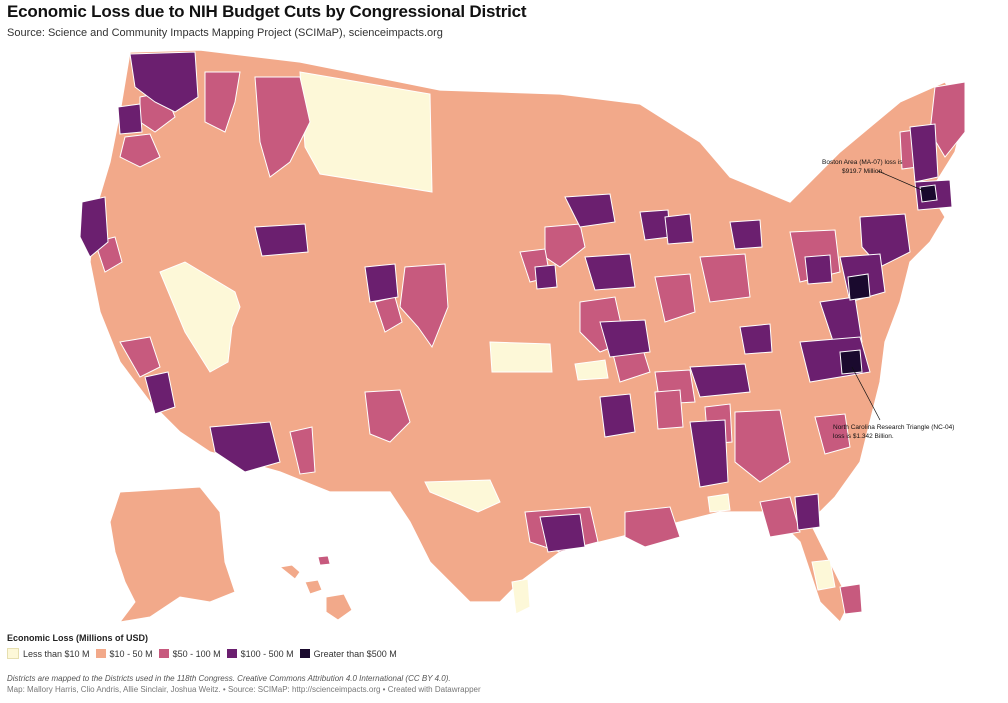 The width and height of the screenshot is (1008, 703). I want to click on legend-item-mid: $50 - 100 M, so click(189, 653).